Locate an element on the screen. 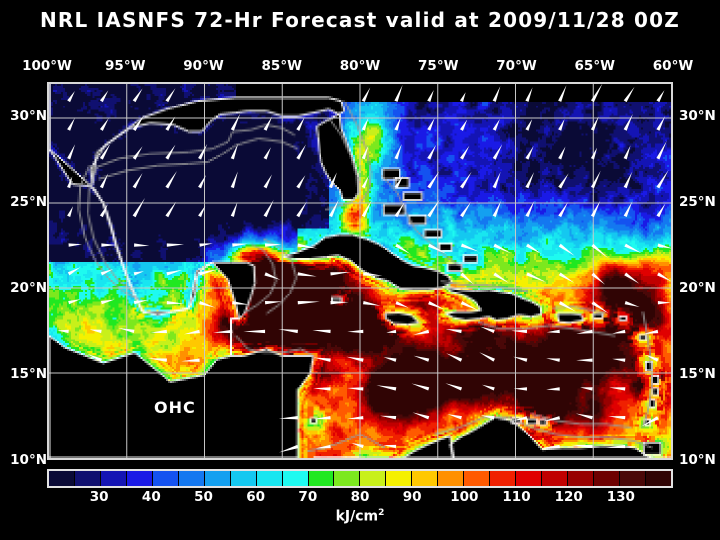 The height and width of the screenshot is (540, 720). colorbar-unit-label: kJ/cm2 is located at coordinates (360, 516).